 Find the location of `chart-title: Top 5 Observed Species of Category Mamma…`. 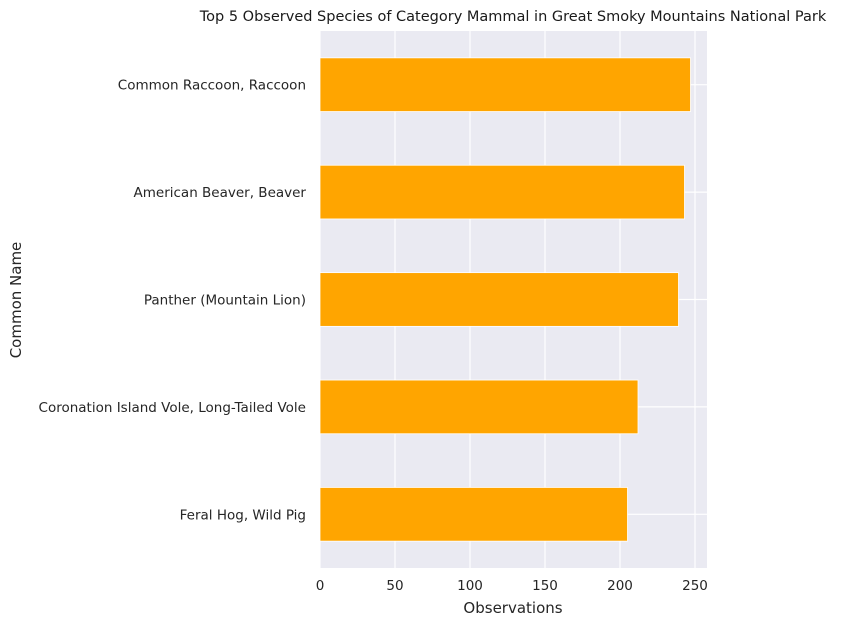

chart-title: Top 5 Observed Species of Category Mamma… is located at coordinates (513, 17).